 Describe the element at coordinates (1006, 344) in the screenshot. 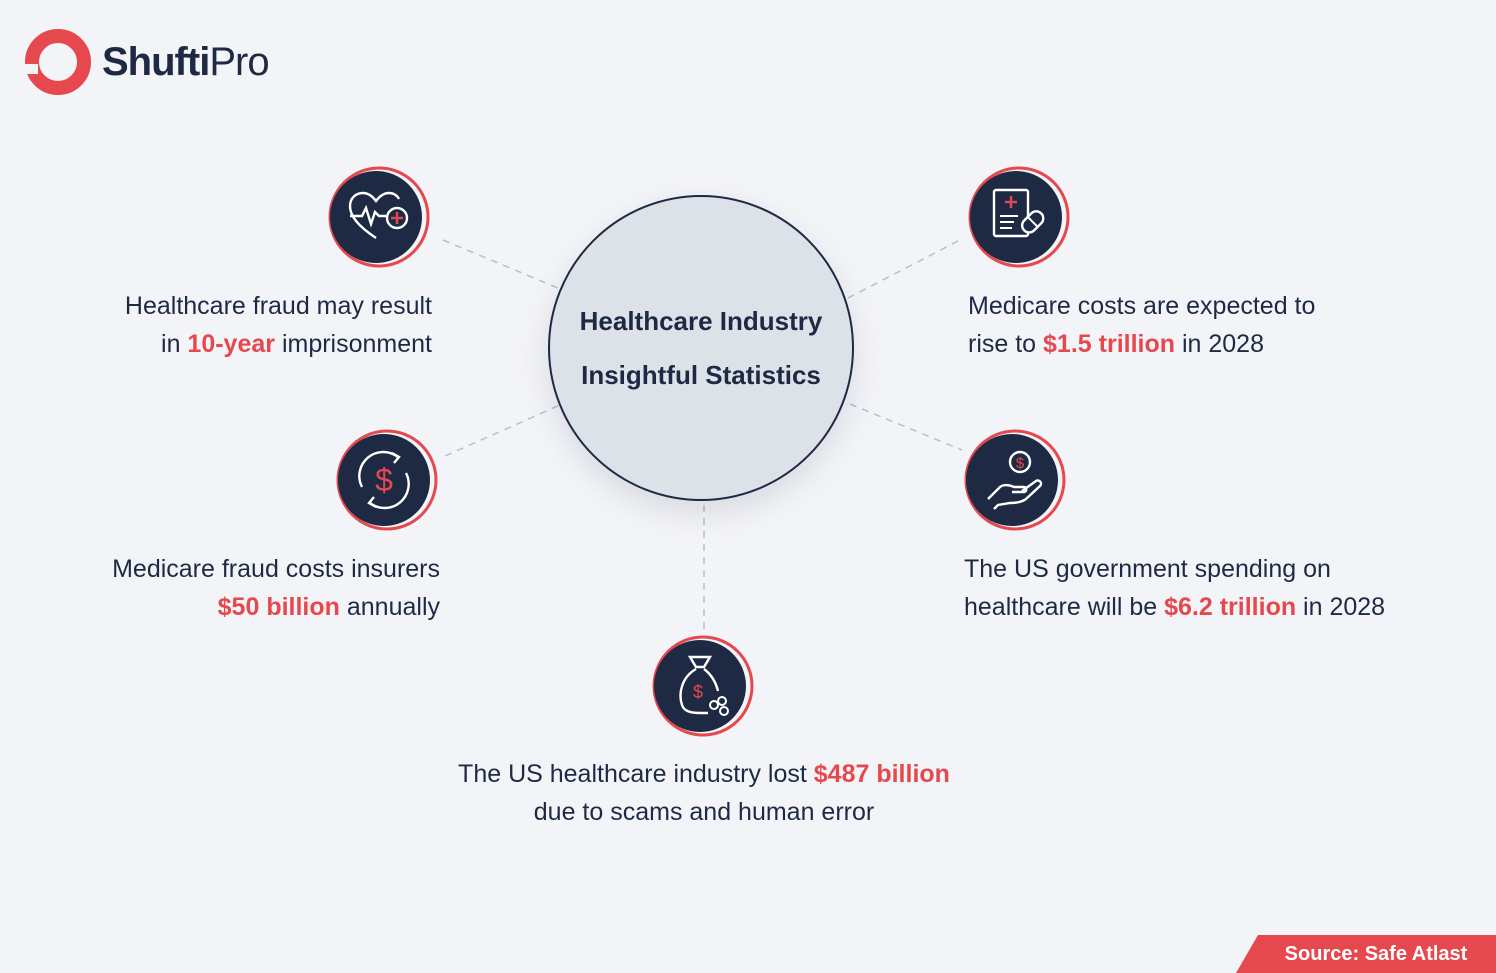

I see `stat-medicare-costs-pre: rise to` at that location.